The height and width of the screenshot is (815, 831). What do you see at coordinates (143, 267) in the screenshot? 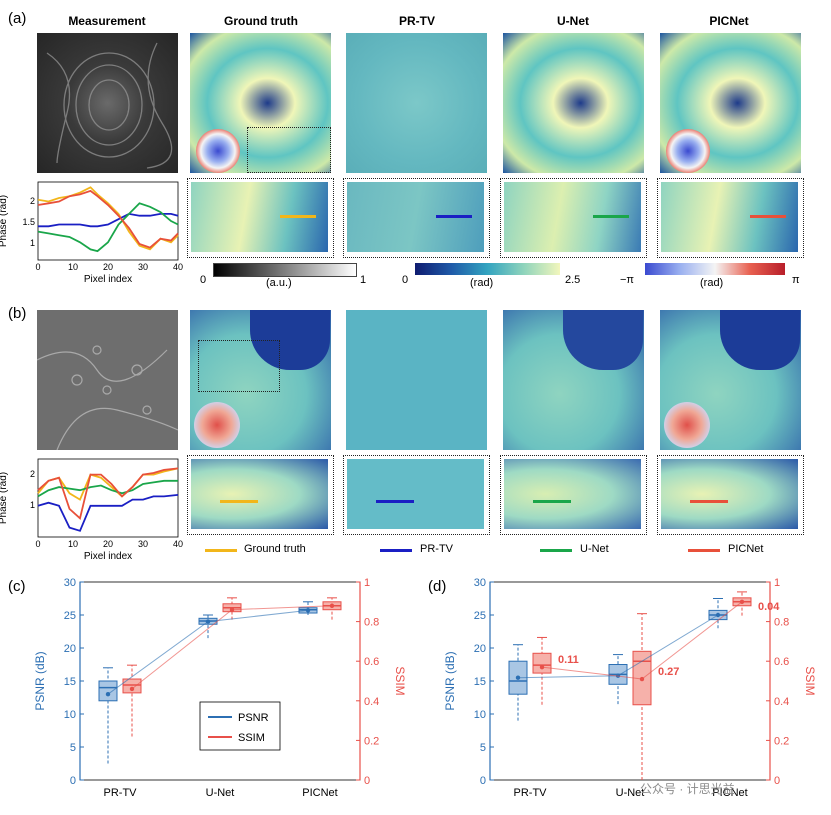
I see `xtick-a-30: 30` at bounding box center [143, 267].